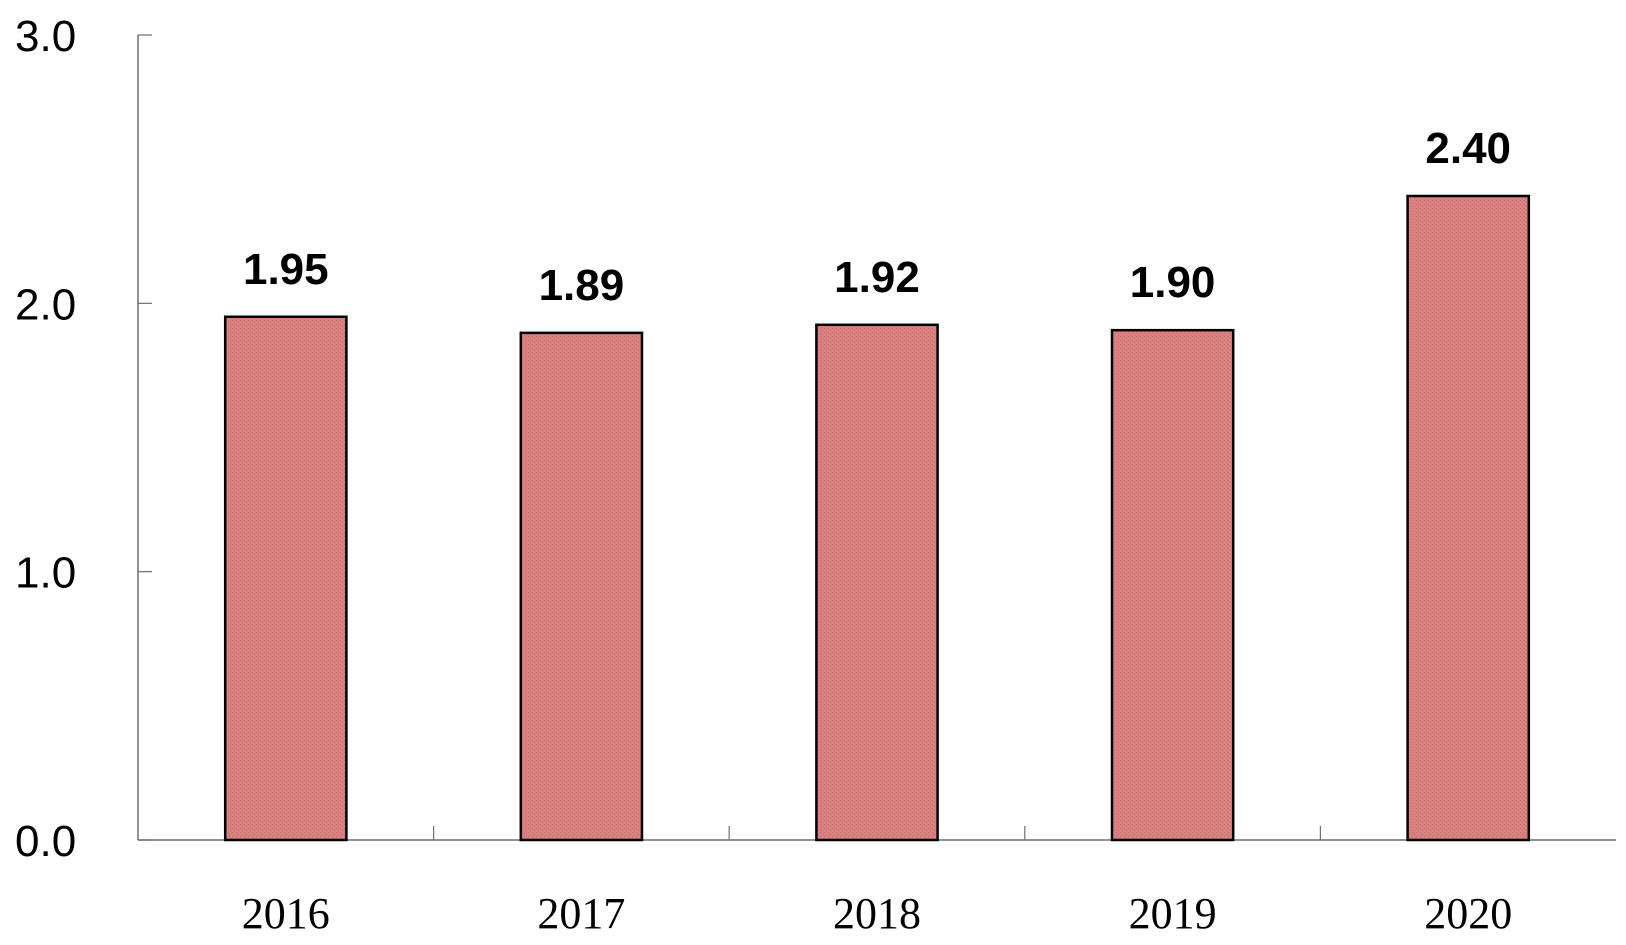 Image resolution: width=1626 pixels, height=945 pixels. I want to click on bar-2019, so click(1172, 585).